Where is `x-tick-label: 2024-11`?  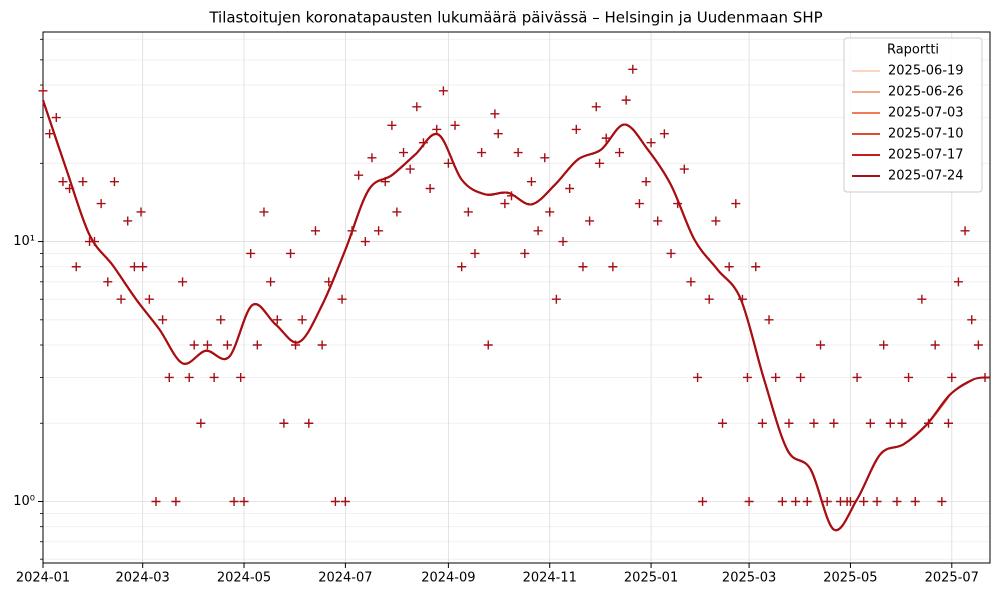
x-tick-label: 2024-11 is located at coordinates (550, 578).